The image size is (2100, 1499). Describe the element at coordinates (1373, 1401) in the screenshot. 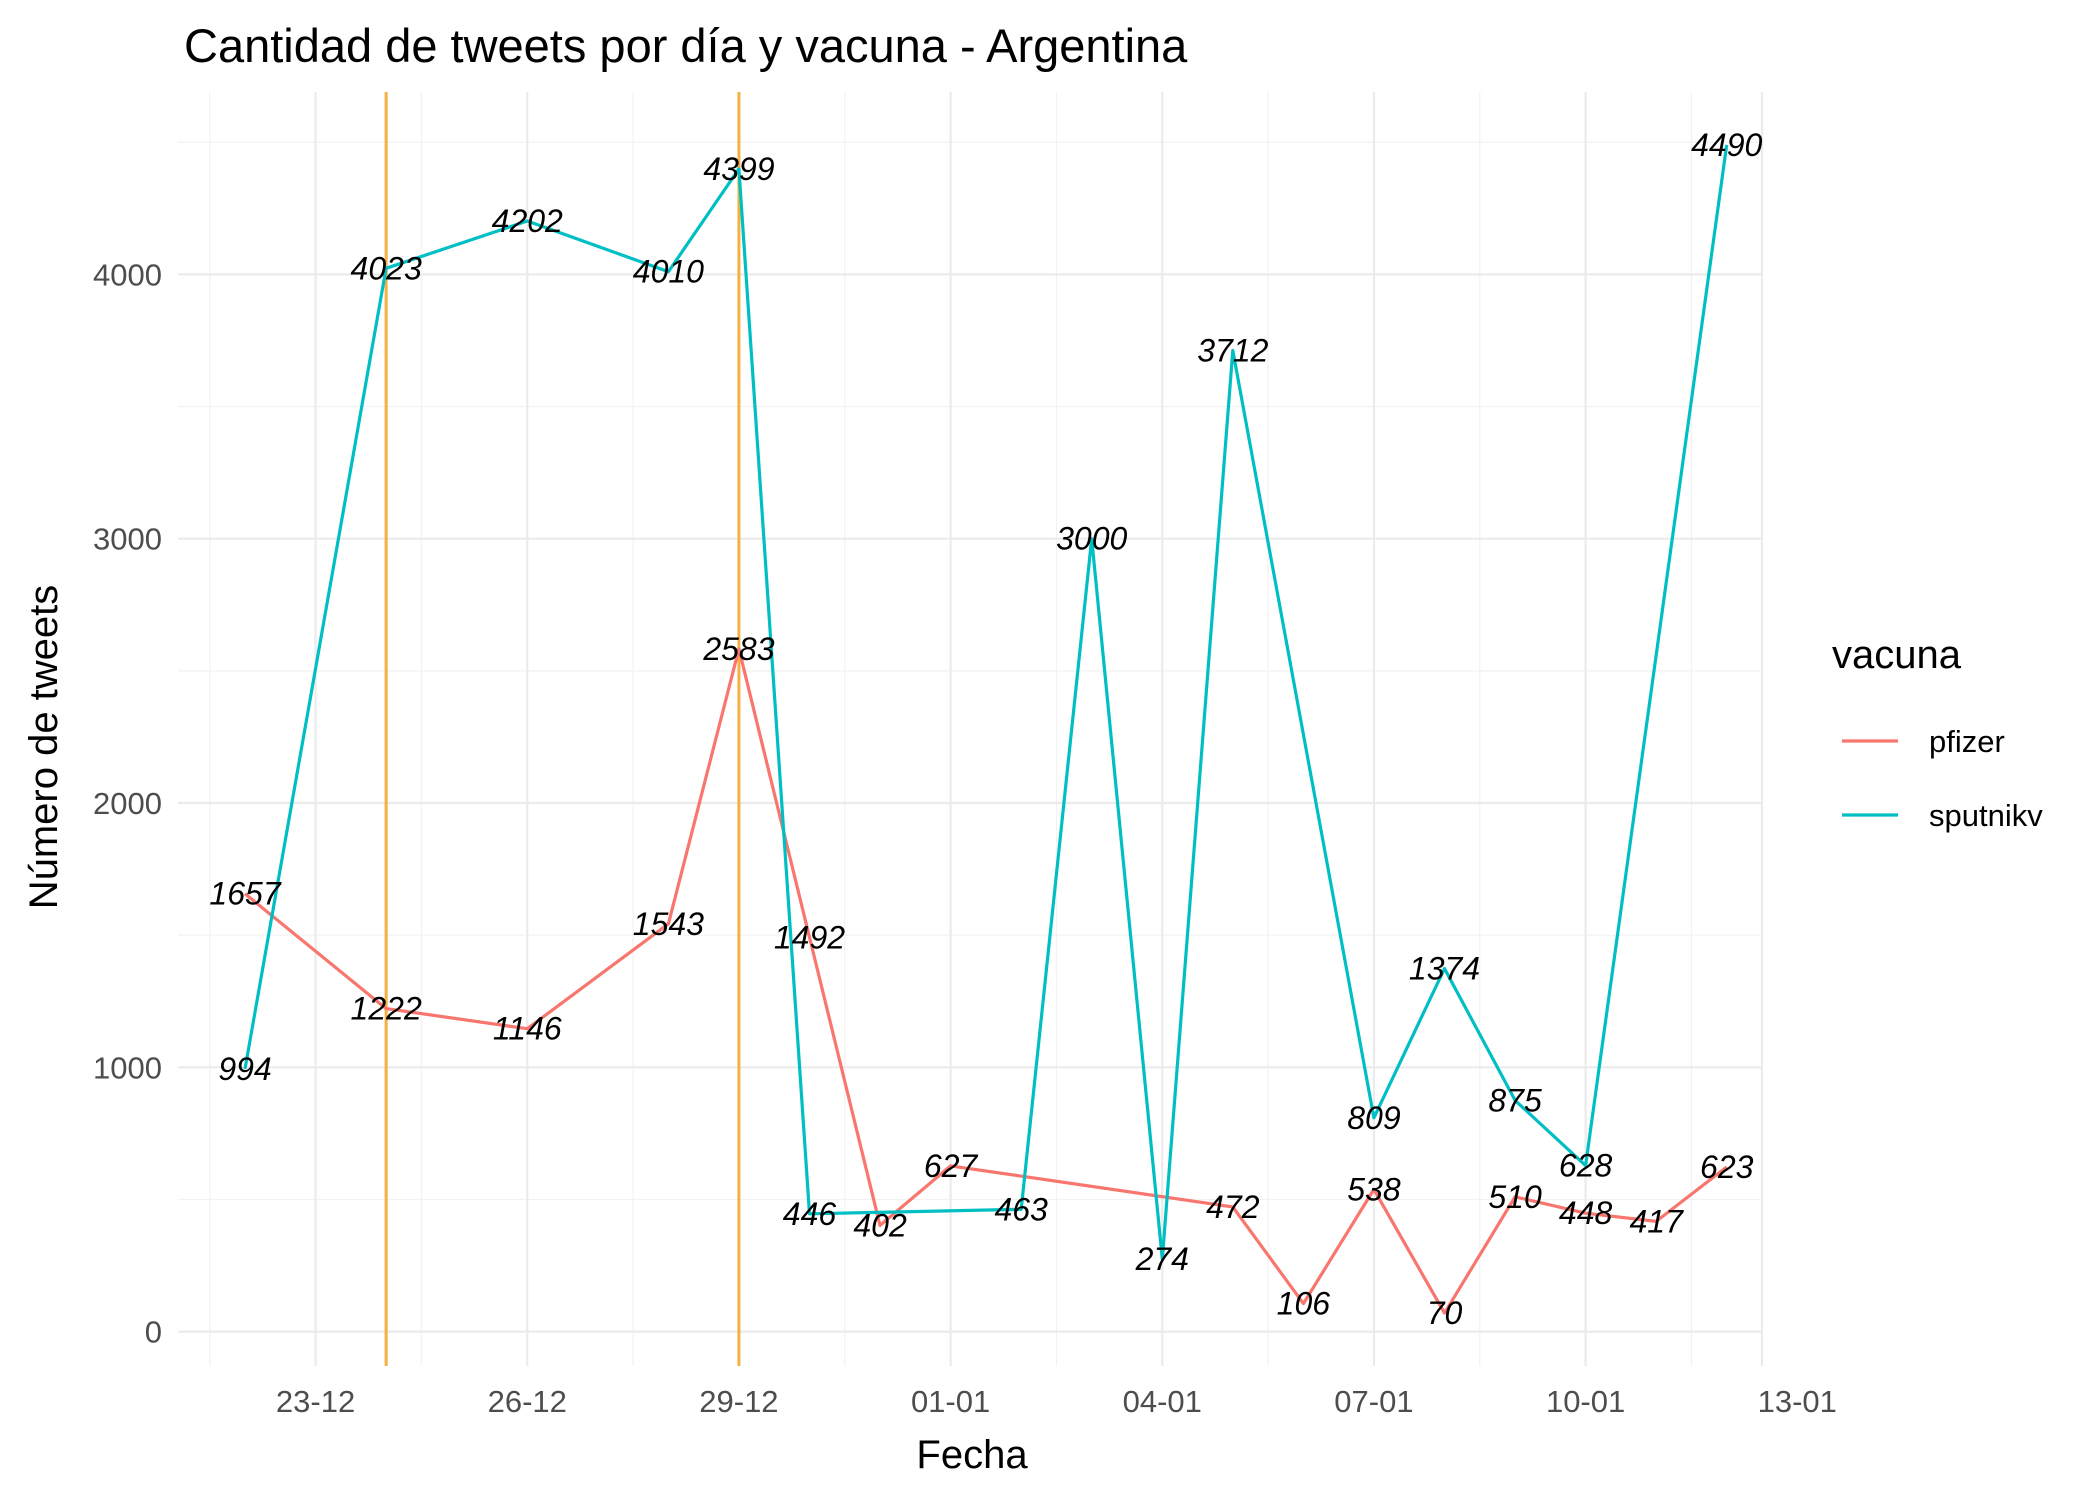

I see `x-tick-label: 07-01` at that location.